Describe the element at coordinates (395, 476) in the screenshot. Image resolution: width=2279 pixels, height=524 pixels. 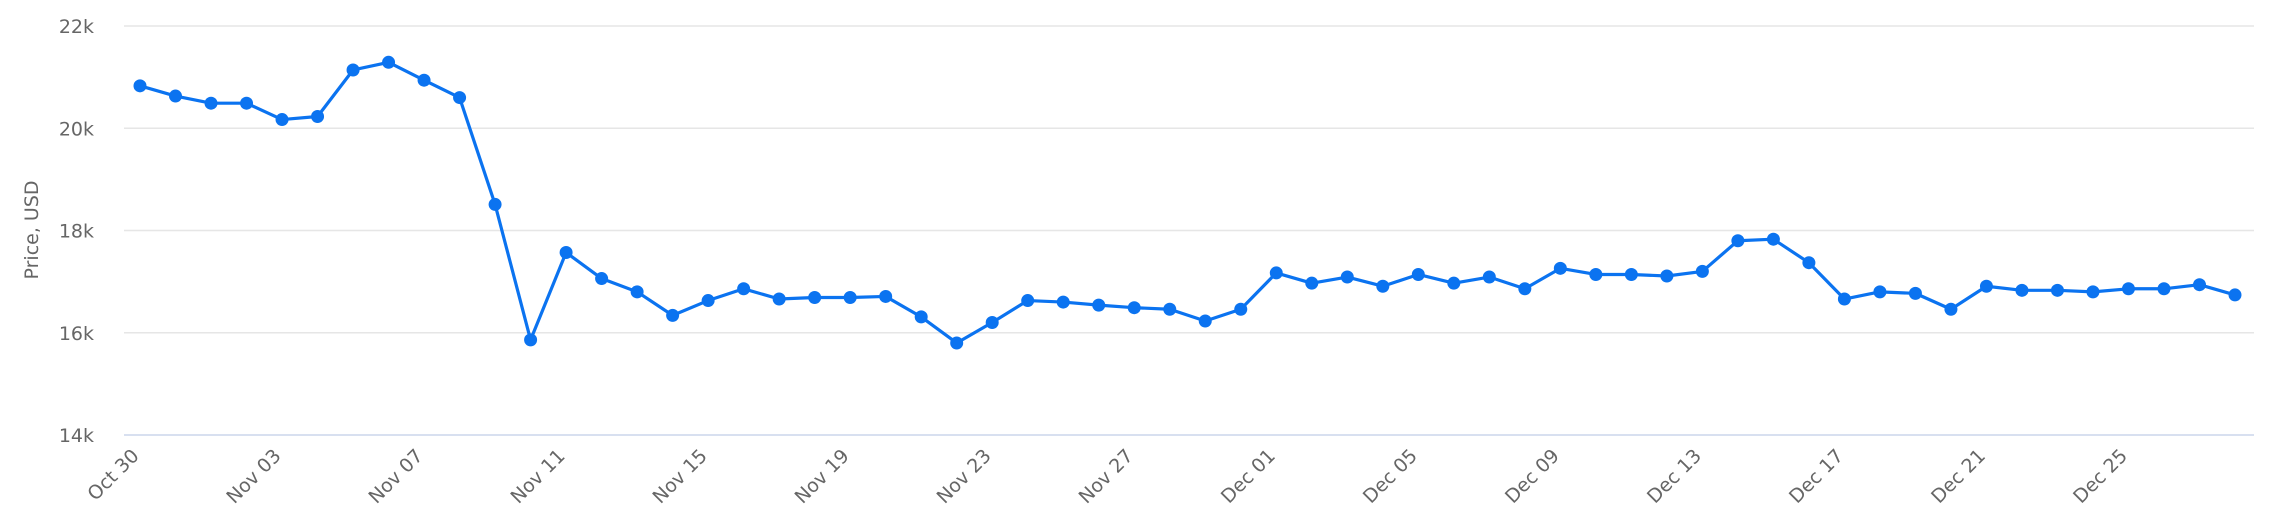
I see `x-tick-label: Nov 07` at that location.